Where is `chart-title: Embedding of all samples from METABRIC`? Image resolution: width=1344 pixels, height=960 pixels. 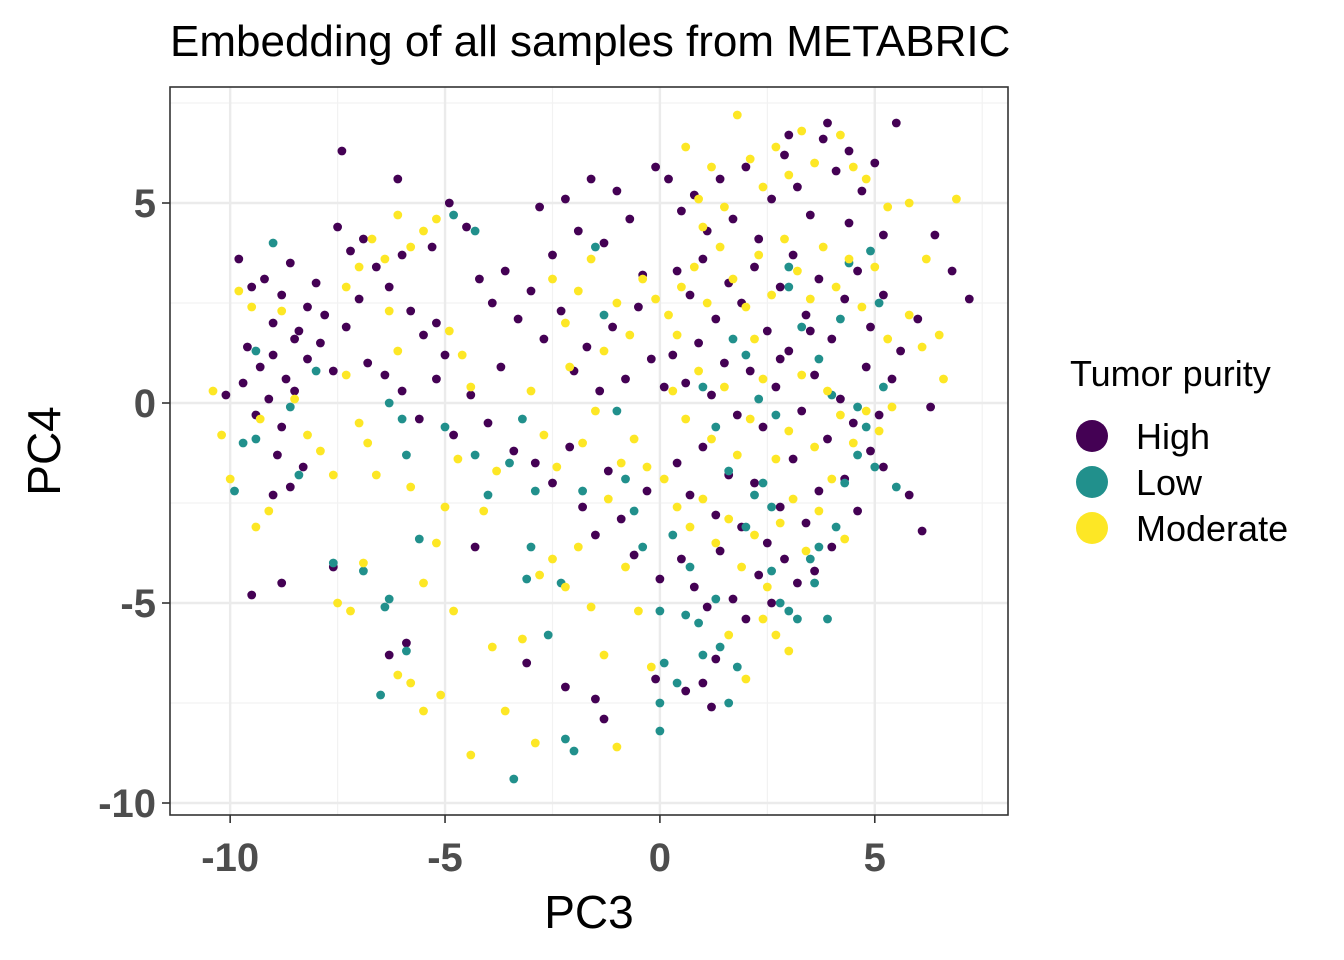
chart-title: Embedding of all samples from METABRIC is located at coordinates (590, 41).